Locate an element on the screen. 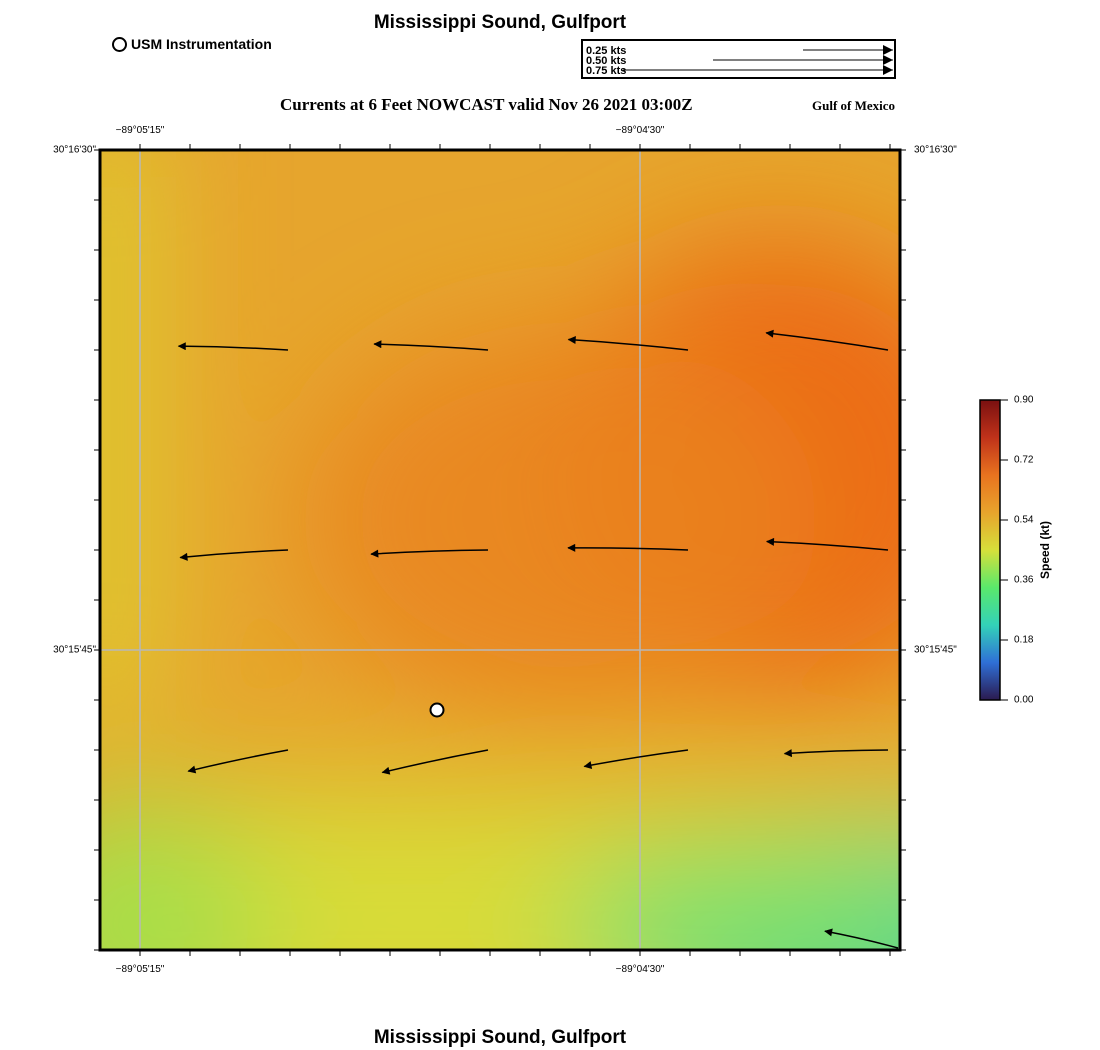 Image resolution: width=1100 pixels, height=1050 pixels. region-label: Gulf of Mexico is located at coordinates (854, 105).